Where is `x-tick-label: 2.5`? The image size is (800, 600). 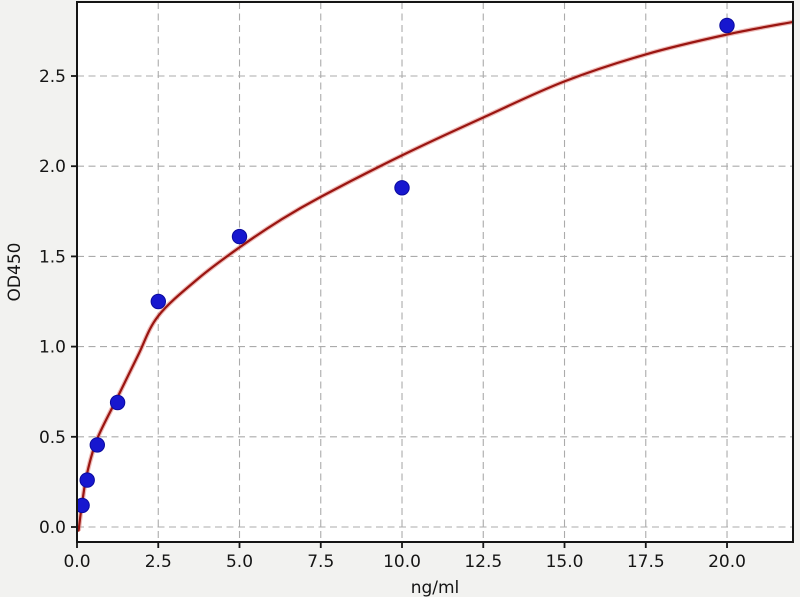 x-tick-label: 2.5 is located at coordinates (158, 562).